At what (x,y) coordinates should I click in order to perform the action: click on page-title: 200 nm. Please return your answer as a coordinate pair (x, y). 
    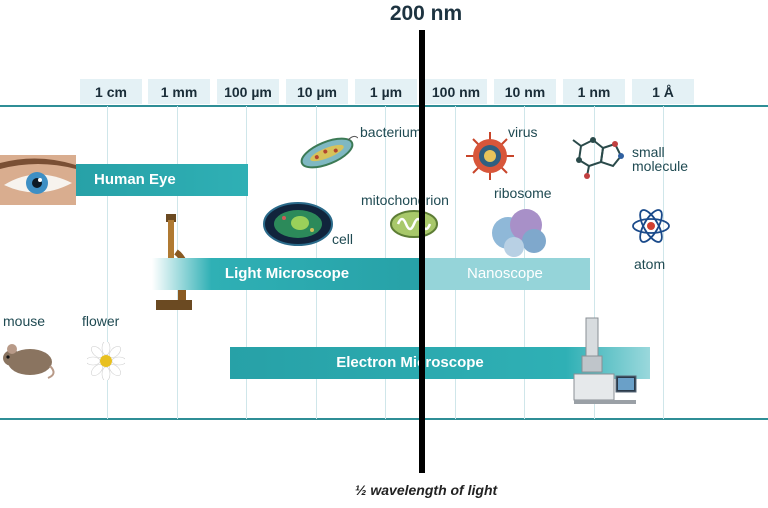
    Looking at the image, I should click on (426, 13).